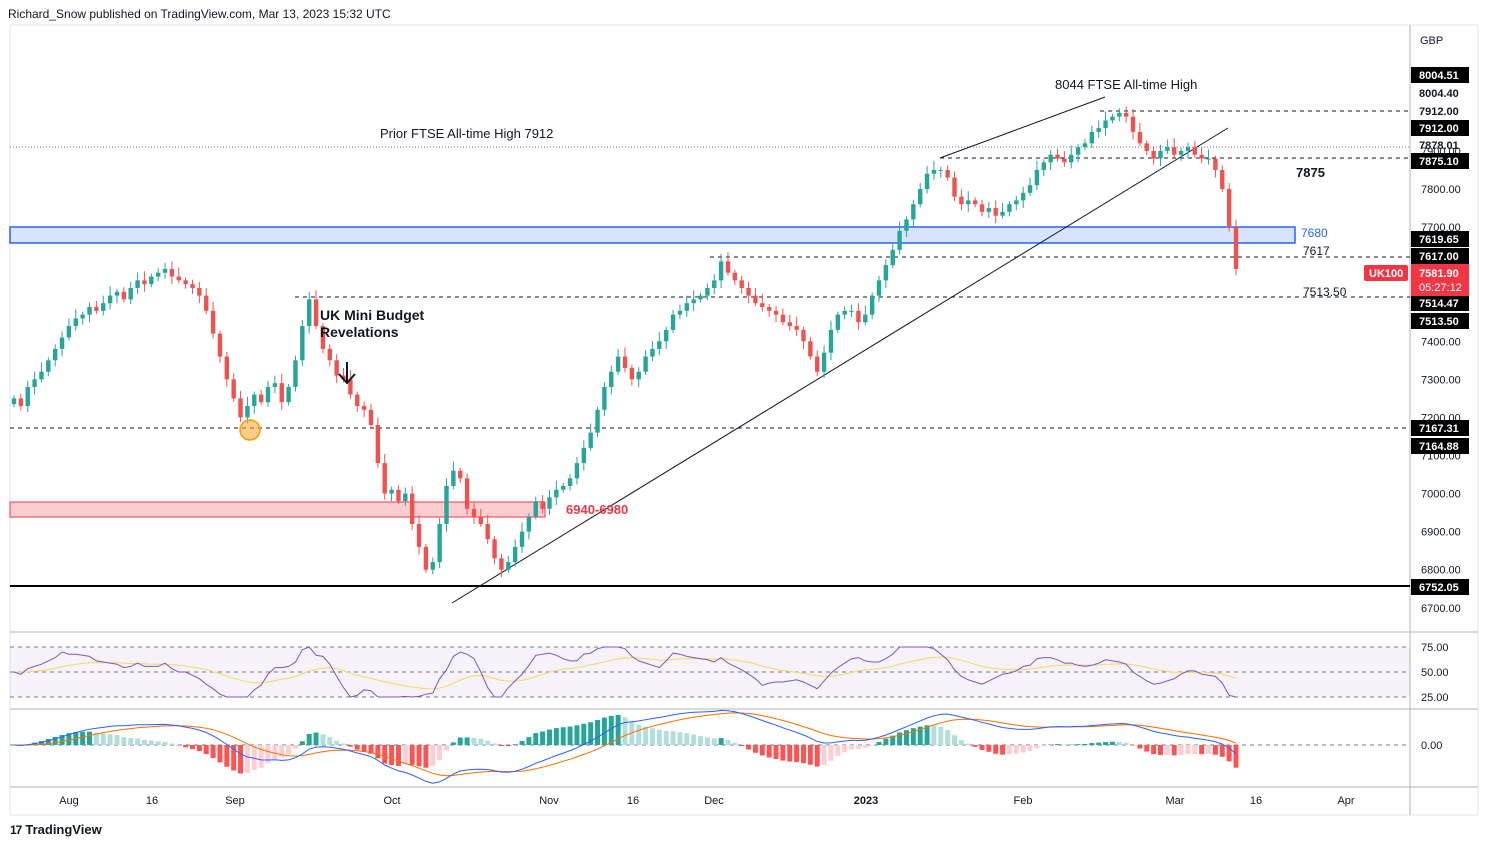 The image size is (1488, 849). I want to click on down-arrow-icon, so click(347, 379).